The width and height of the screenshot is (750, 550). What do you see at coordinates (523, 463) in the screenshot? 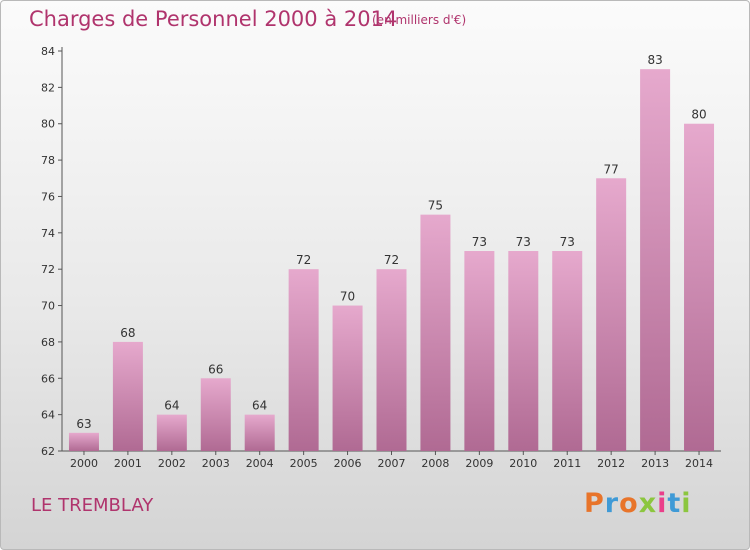
I see `x-tick-label: 2010` at bounding box center [523, 463].